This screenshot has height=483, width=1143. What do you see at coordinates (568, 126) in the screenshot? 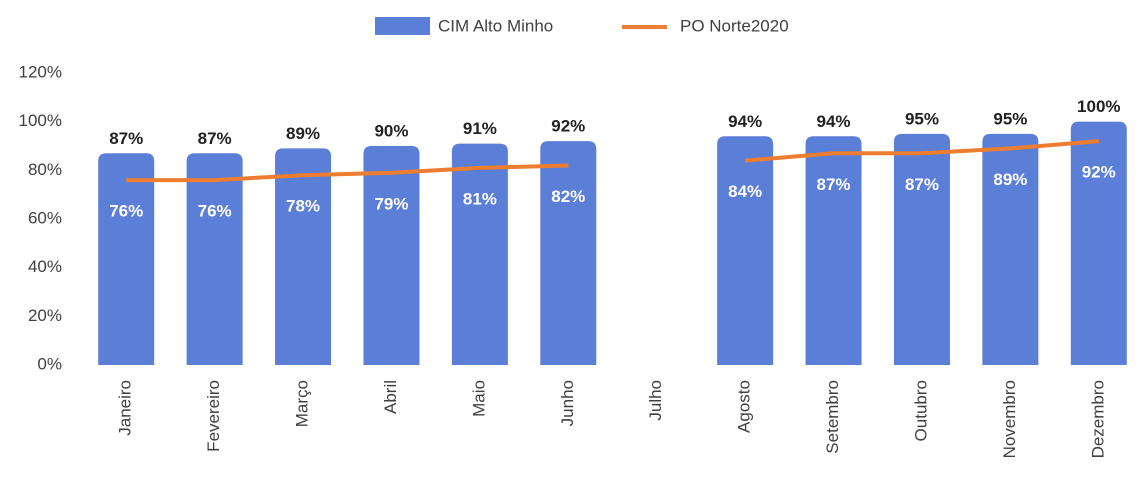
I see `bar-value-label: 92%` at bounding box center [568, 126].